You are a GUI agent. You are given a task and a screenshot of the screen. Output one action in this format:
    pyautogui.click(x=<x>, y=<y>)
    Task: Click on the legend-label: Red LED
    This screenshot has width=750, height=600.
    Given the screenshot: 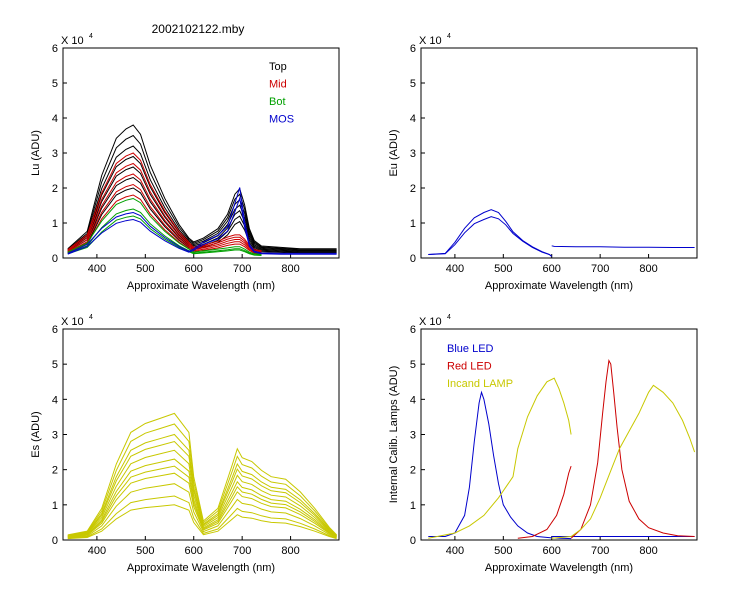 What is the action you would take?
    pyautogui.click(x=469, y=367)
    